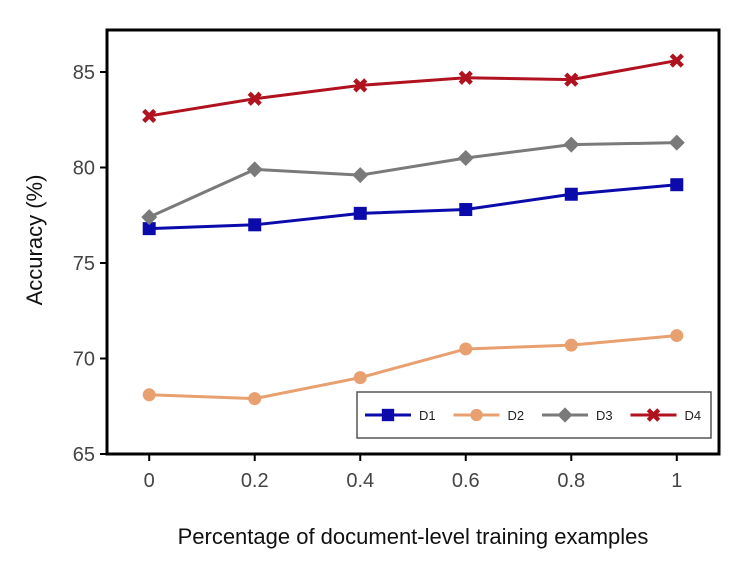 This screenshot has height=569, width=741. Describe the element at coordinates (571, 481) in the screenshot. I see `x-tick-label: 0.8` at that location.